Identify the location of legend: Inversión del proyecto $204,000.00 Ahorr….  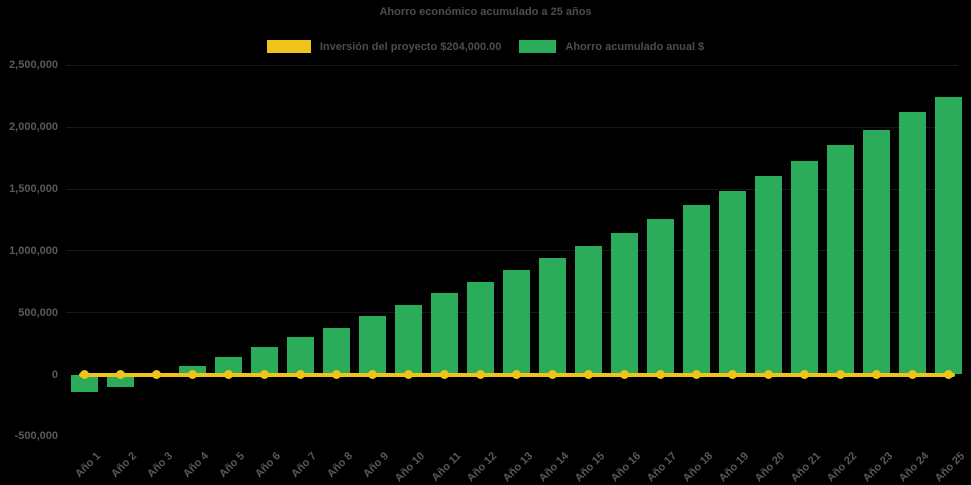
(485, 46).